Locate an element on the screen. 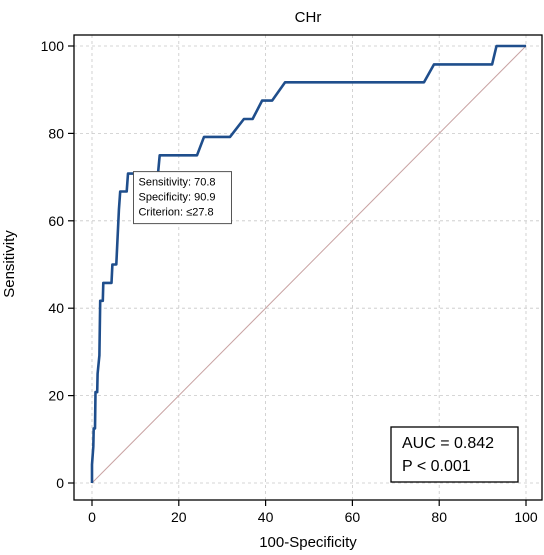 Image resolution: width=544 pixels, height=555 pixels. annotation-line-sensitivity: Sensitivity: 70.8 is located at coordinates (176, 183).